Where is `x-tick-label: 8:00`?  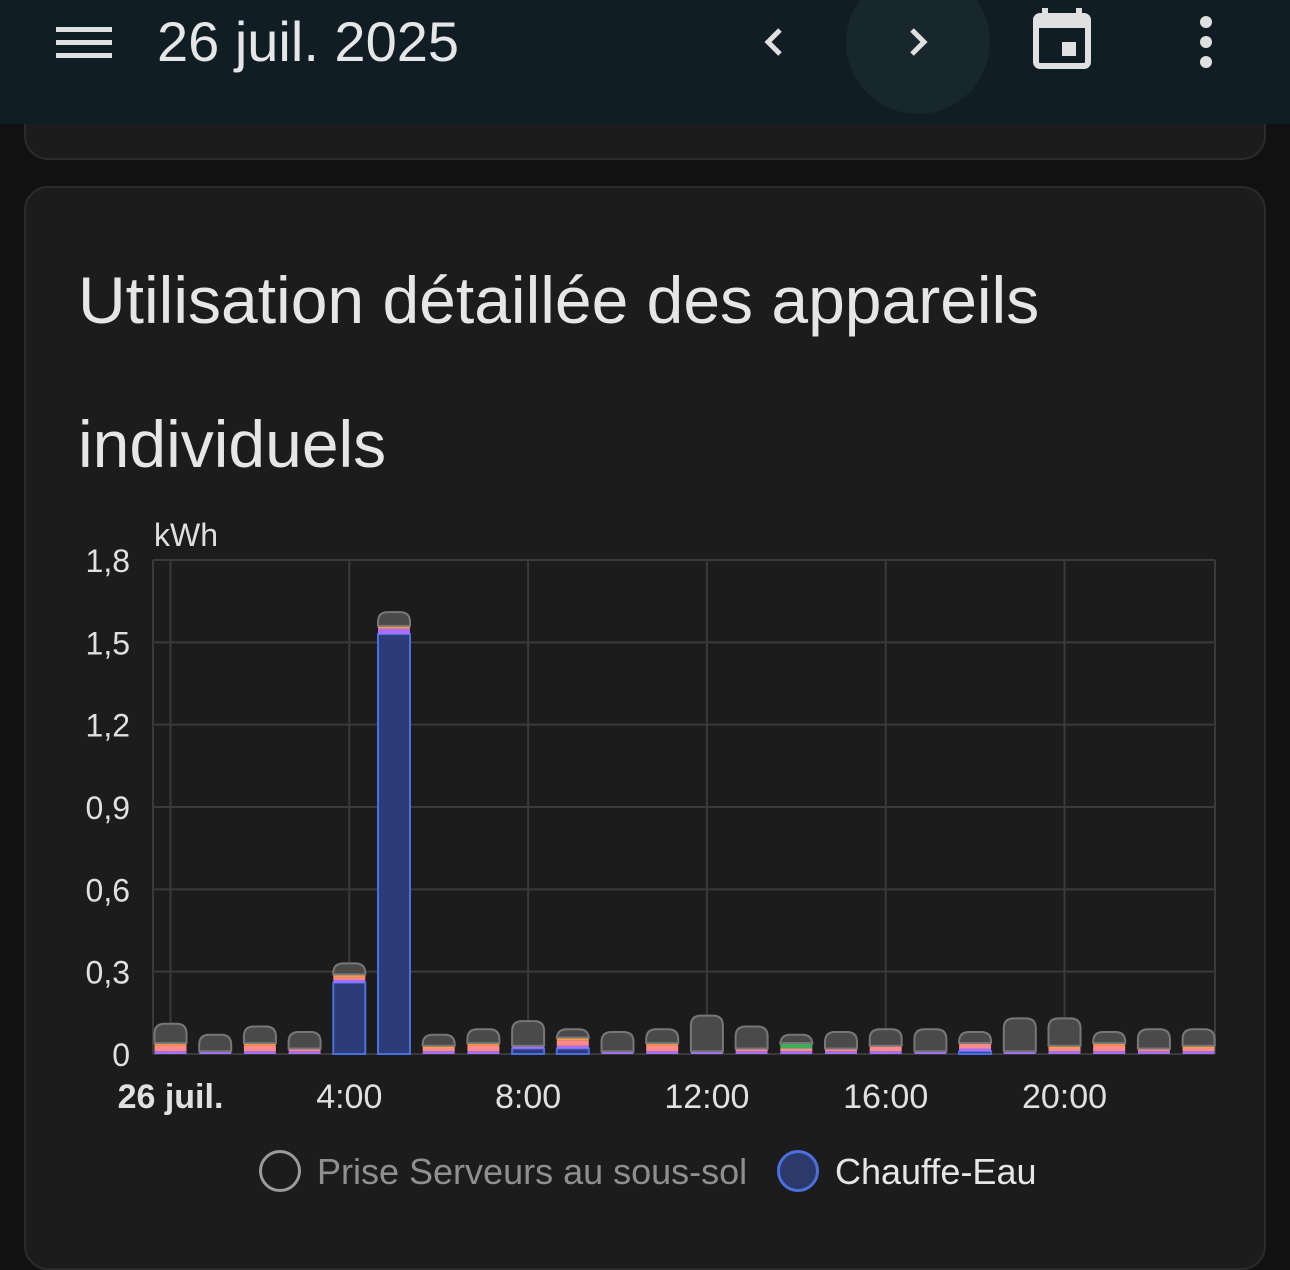 x-tick-label: 8:00 is located at coordinates (528, 1097).